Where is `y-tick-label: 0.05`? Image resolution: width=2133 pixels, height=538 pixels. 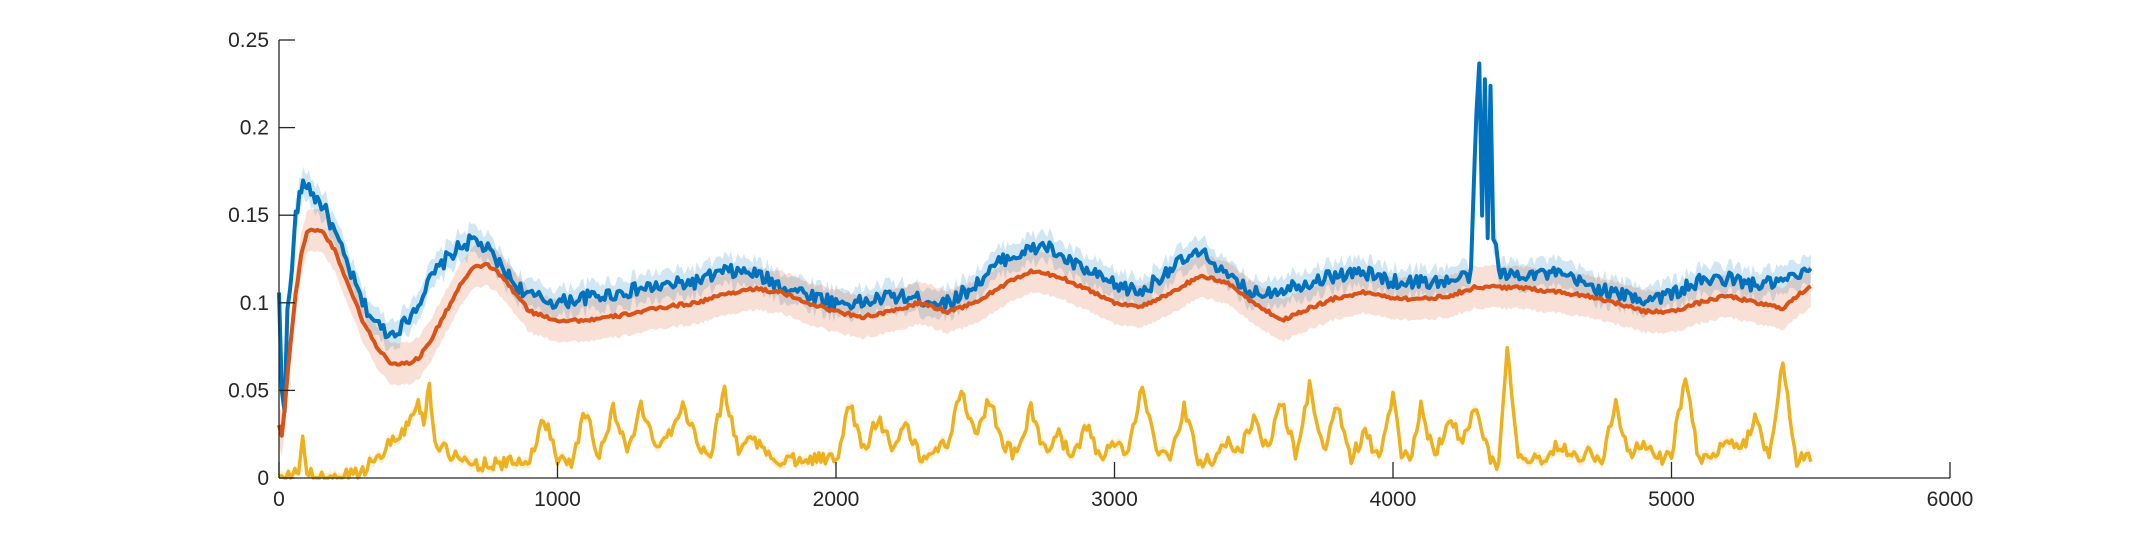
y-tick-label: 0.05 is located at coordinates (248, 390).